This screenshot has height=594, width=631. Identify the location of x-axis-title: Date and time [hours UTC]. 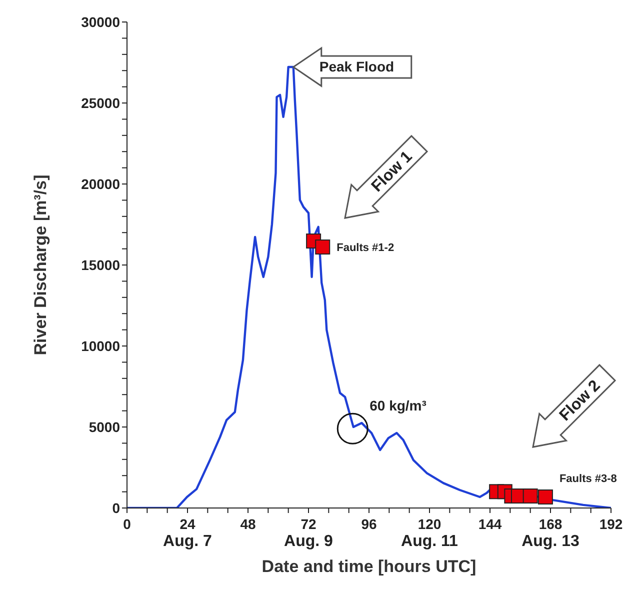
(369, 566).